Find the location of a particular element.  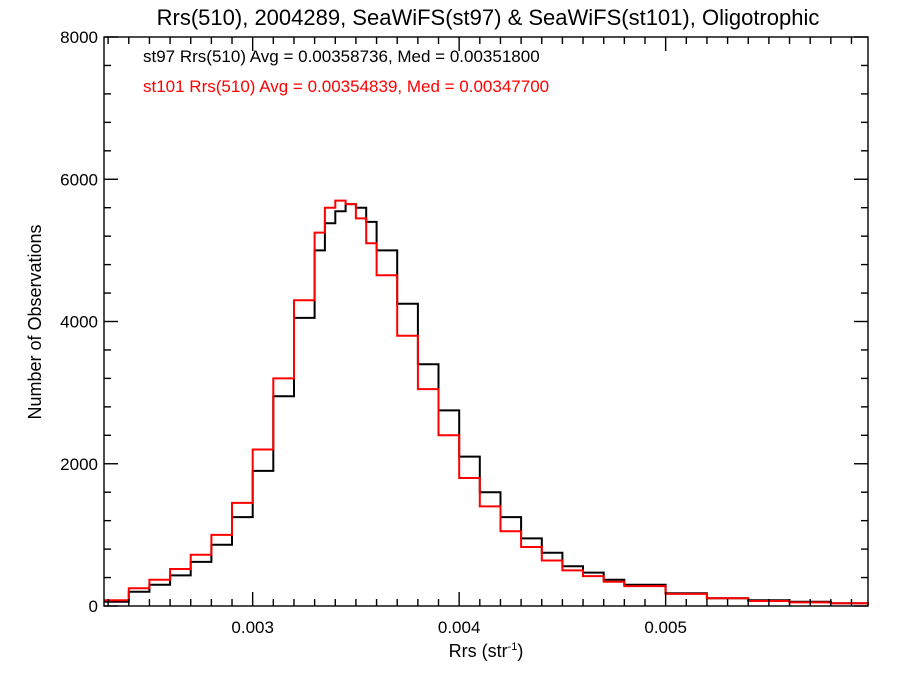

y-tick-label: 0 is located at coordinates (93, 606).